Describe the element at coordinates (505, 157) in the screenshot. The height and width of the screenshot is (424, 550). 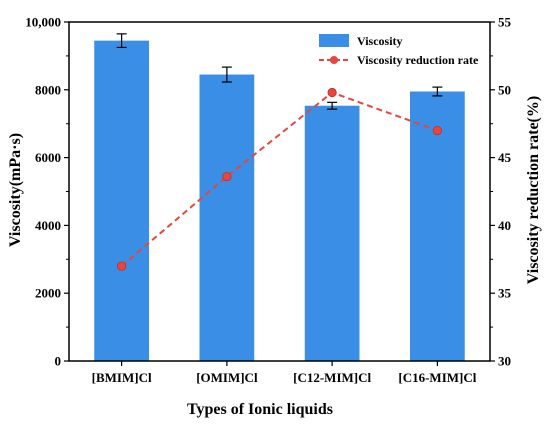
I see `y-right-tick-label: 45` at that location.